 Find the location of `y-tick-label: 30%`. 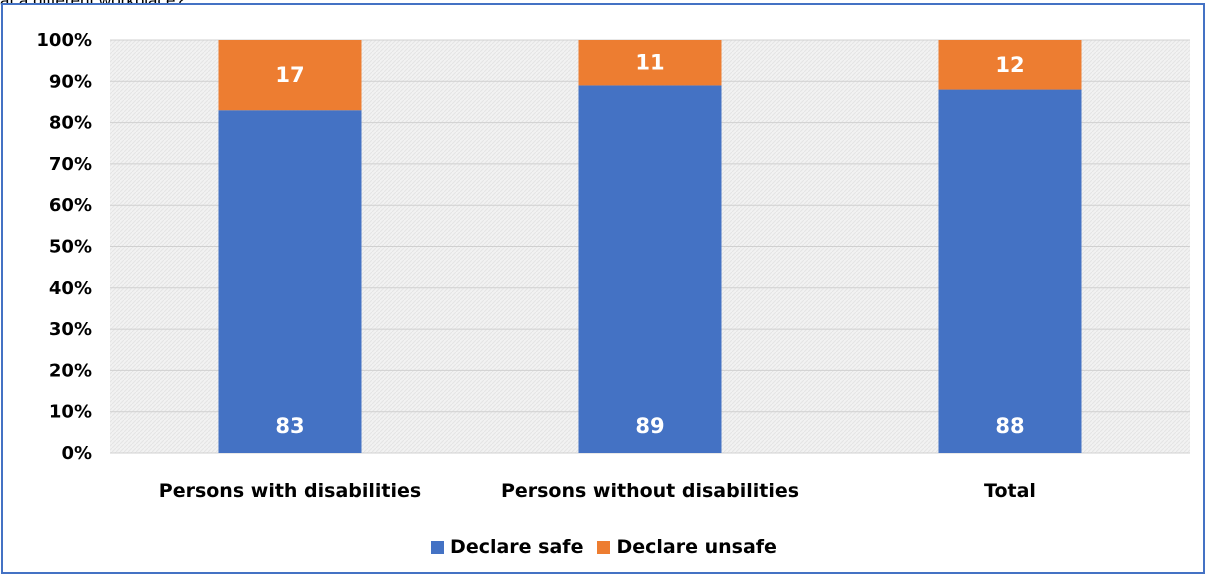

y-tick-label: 30% is located at coordinates (70, 329).